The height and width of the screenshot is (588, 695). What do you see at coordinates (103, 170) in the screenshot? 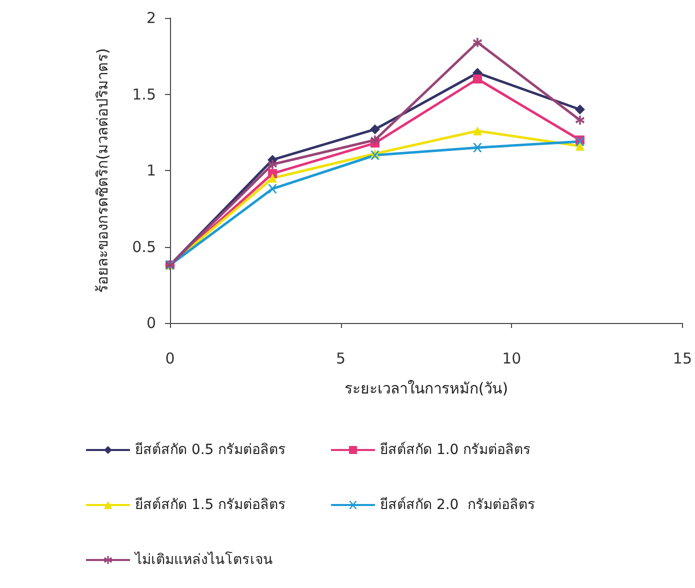
I see `y-axis-title: ร้อยละของกรดซิตริก(มวลต่อปริมาตร)` at bounding box center [103, 170].